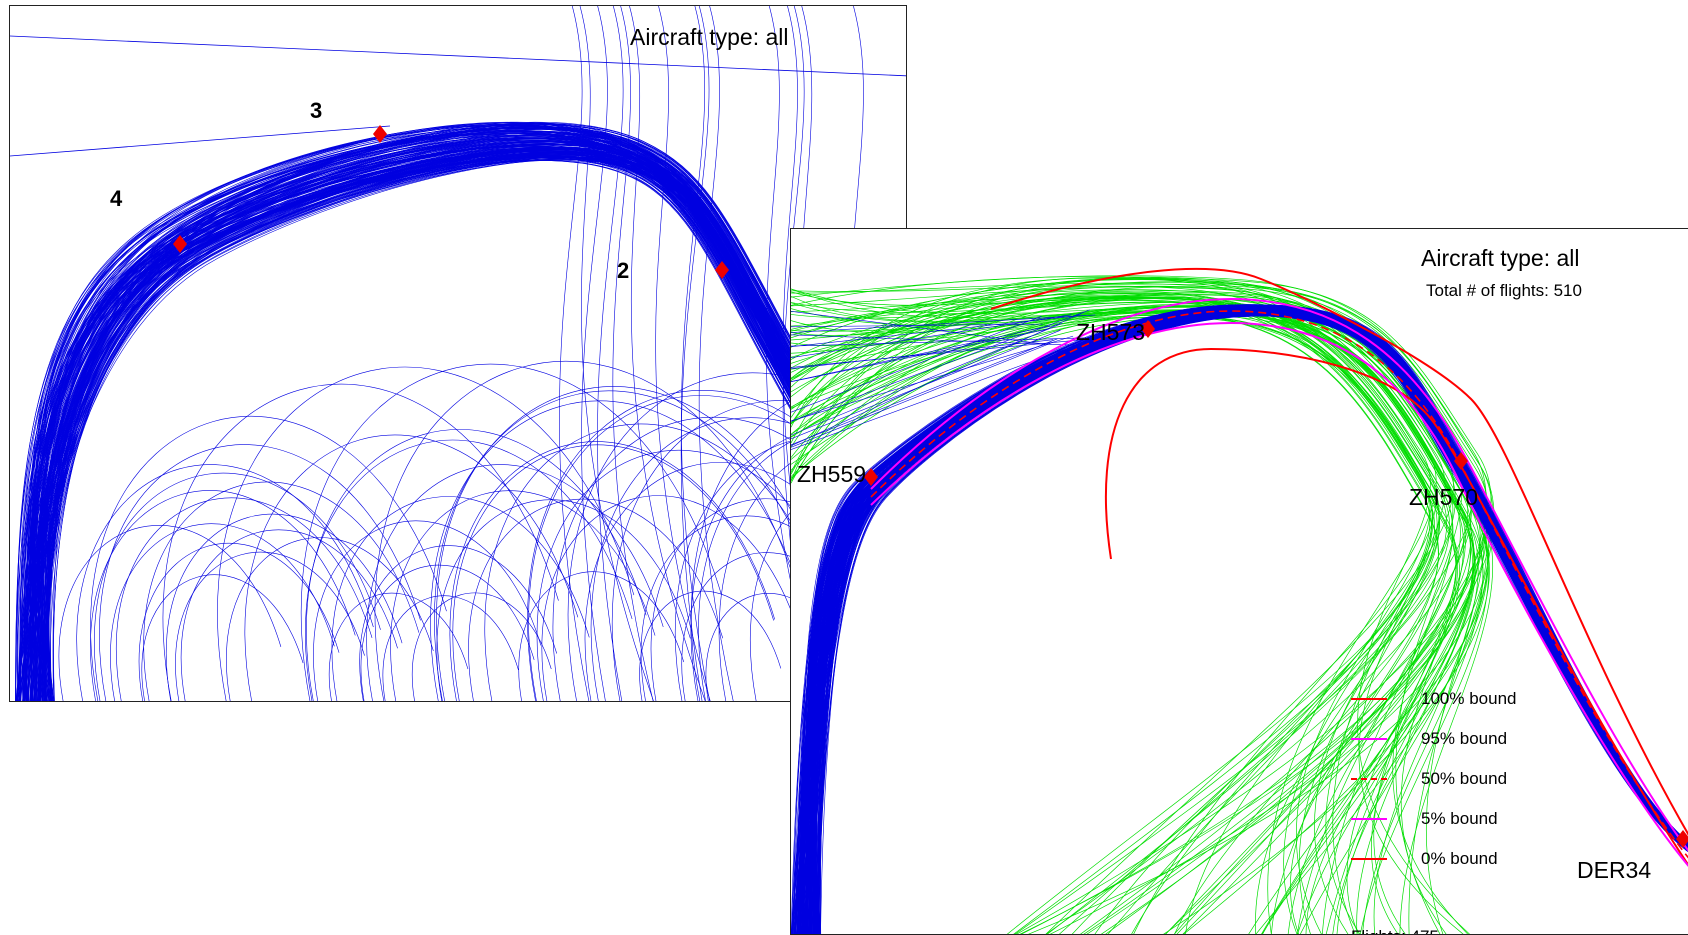 This screenshot has height=935, width=1688. I want to click on legend-label: 0% bound, so click(1459, 858).